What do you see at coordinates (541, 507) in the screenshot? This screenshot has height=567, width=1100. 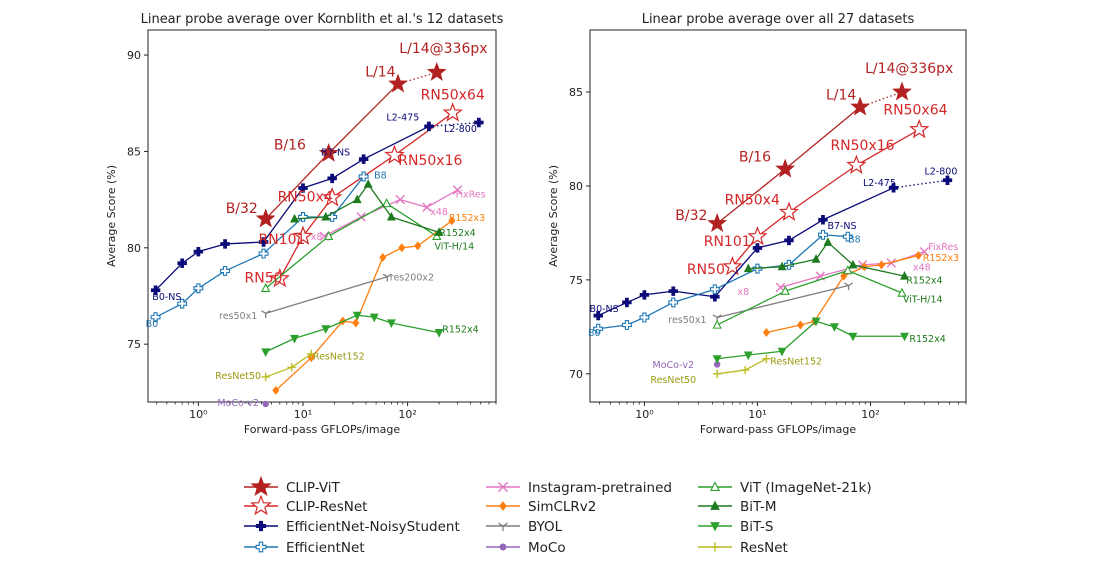 I see `legend-item-simclr: SimCLRv2` at bounding box center [541, 507].